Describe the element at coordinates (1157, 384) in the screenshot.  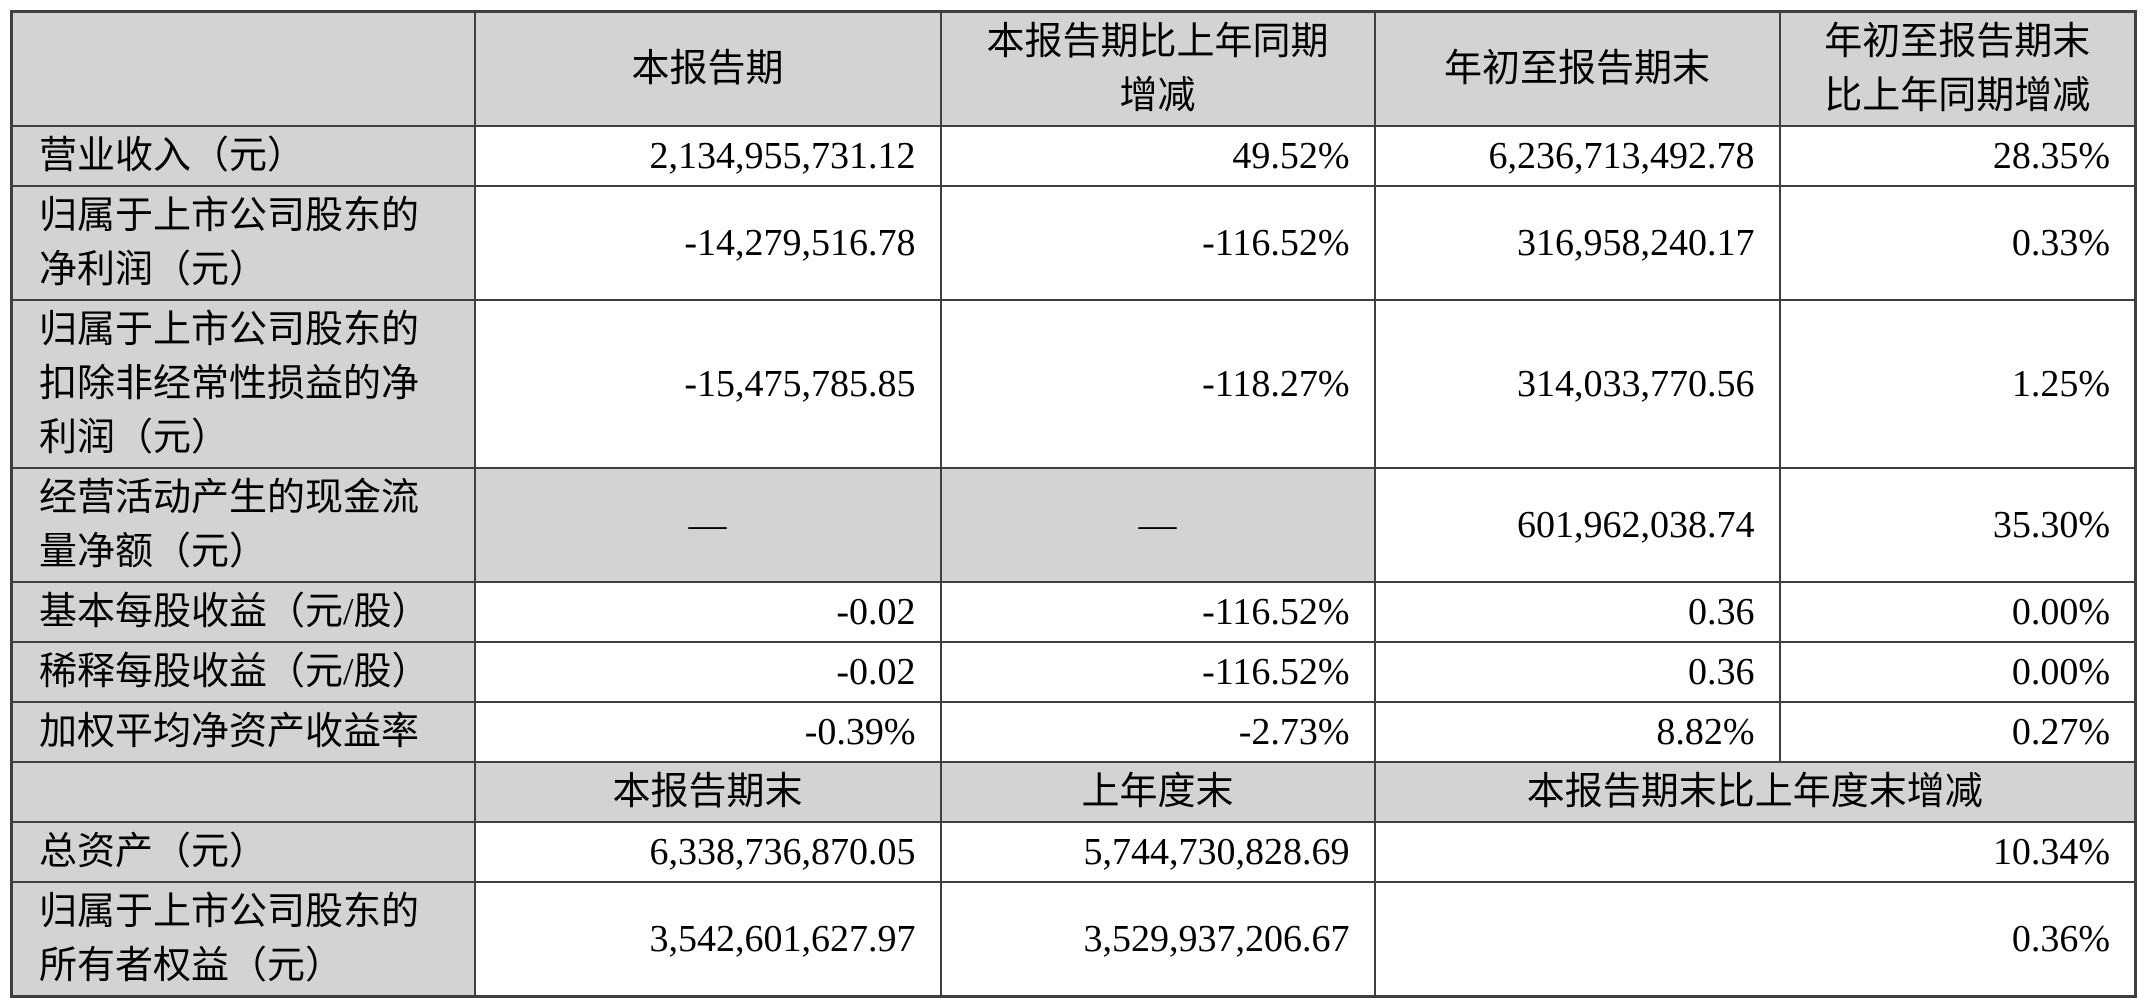
I see `cell-nonrecurring-yoy: -118.27%` at that location.